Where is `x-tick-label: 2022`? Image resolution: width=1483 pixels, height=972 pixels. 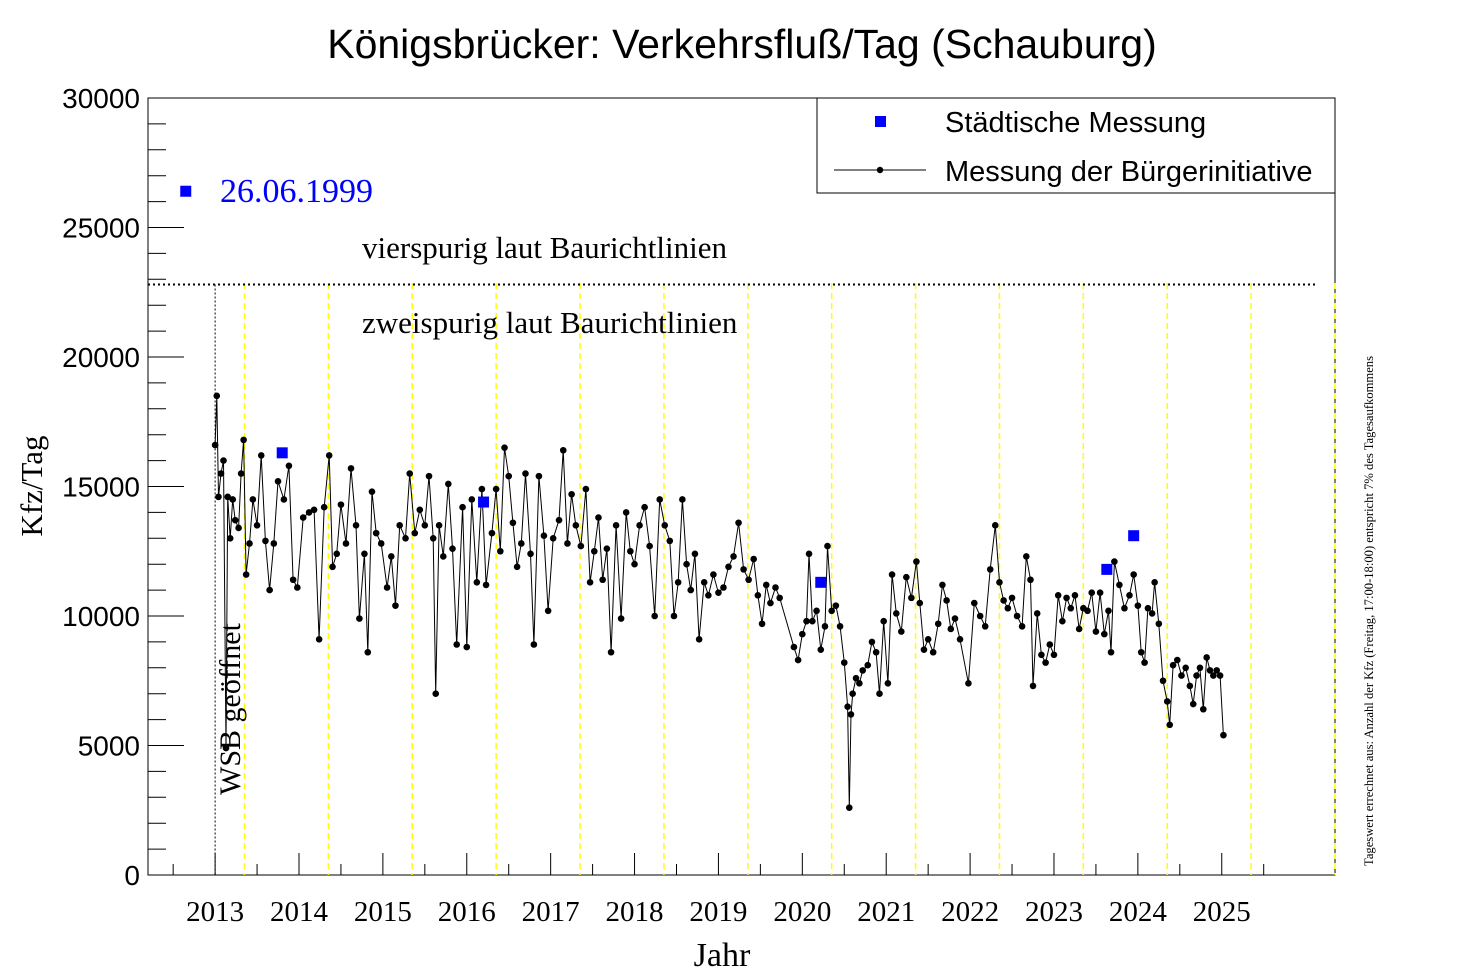 x-tick-label: 2022 is located at coordinates (970, 912).